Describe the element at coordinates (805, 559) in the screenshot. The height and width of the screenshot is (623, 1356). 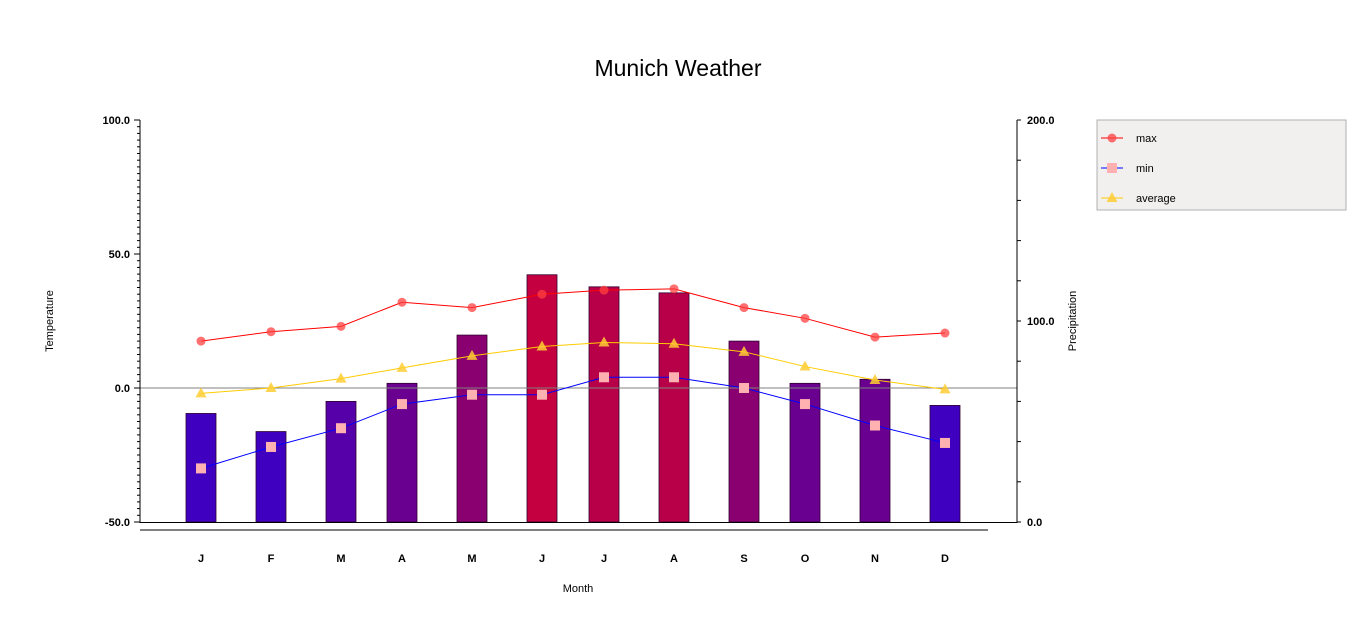
I see `x-tick-label: O` at that location.